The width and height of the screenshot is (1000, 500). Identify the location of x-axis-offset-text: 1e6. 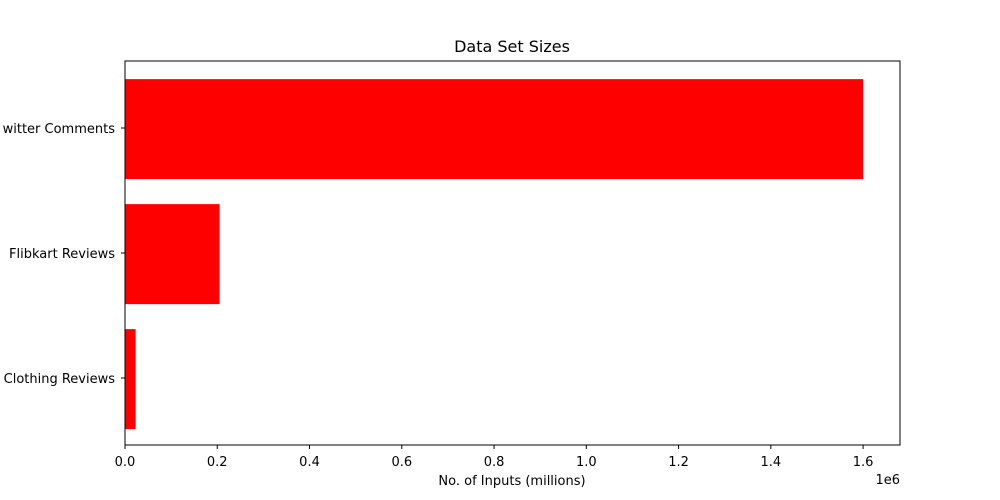
(887, 480).